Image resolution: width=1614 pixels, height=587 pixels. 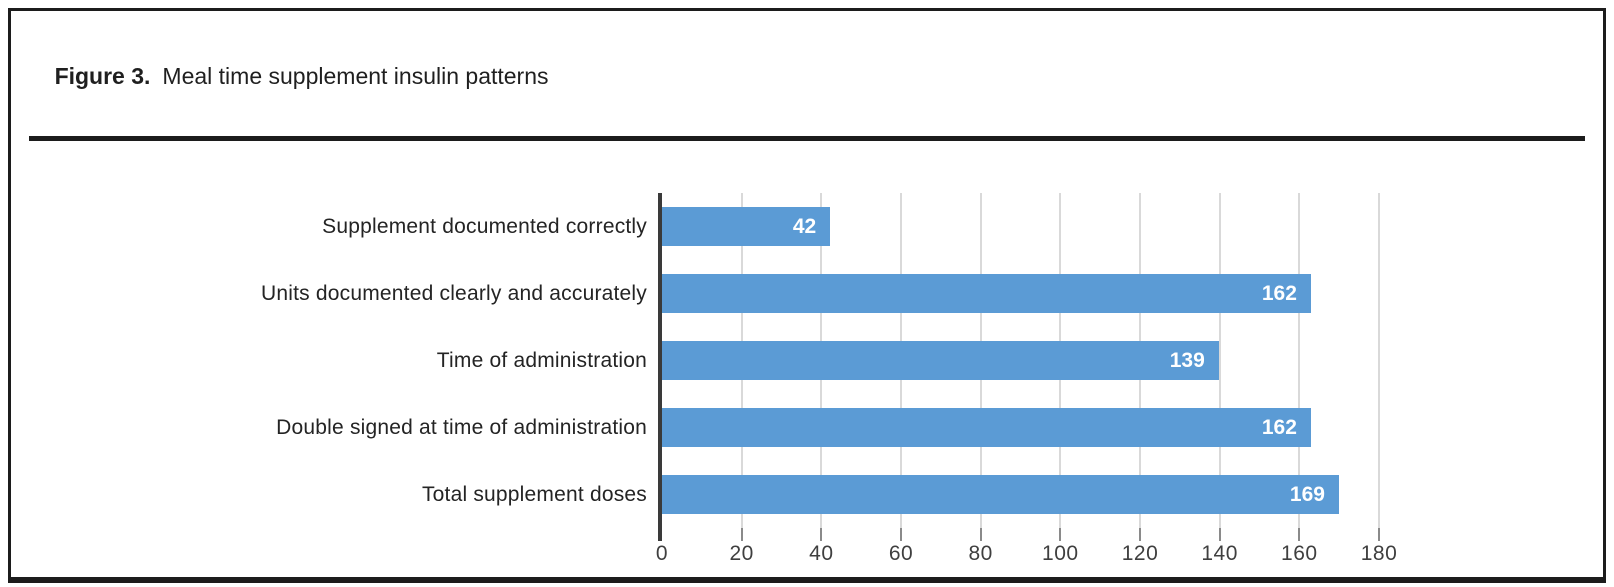 I want to click on axis-tick-label: 60, so click(x=901, y=553).